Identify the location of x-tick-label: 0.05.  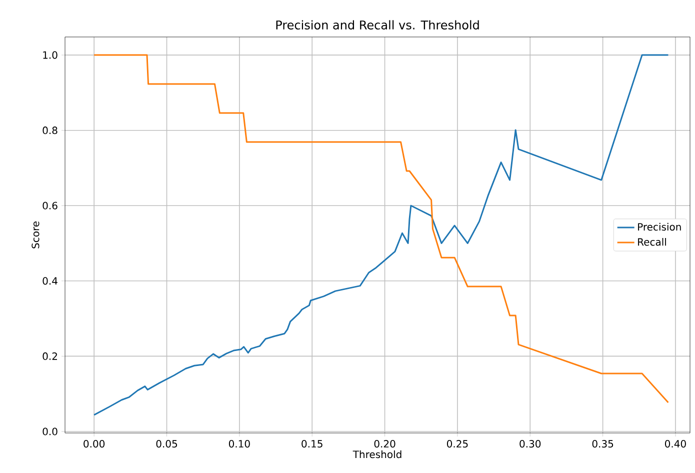
(167, 444).